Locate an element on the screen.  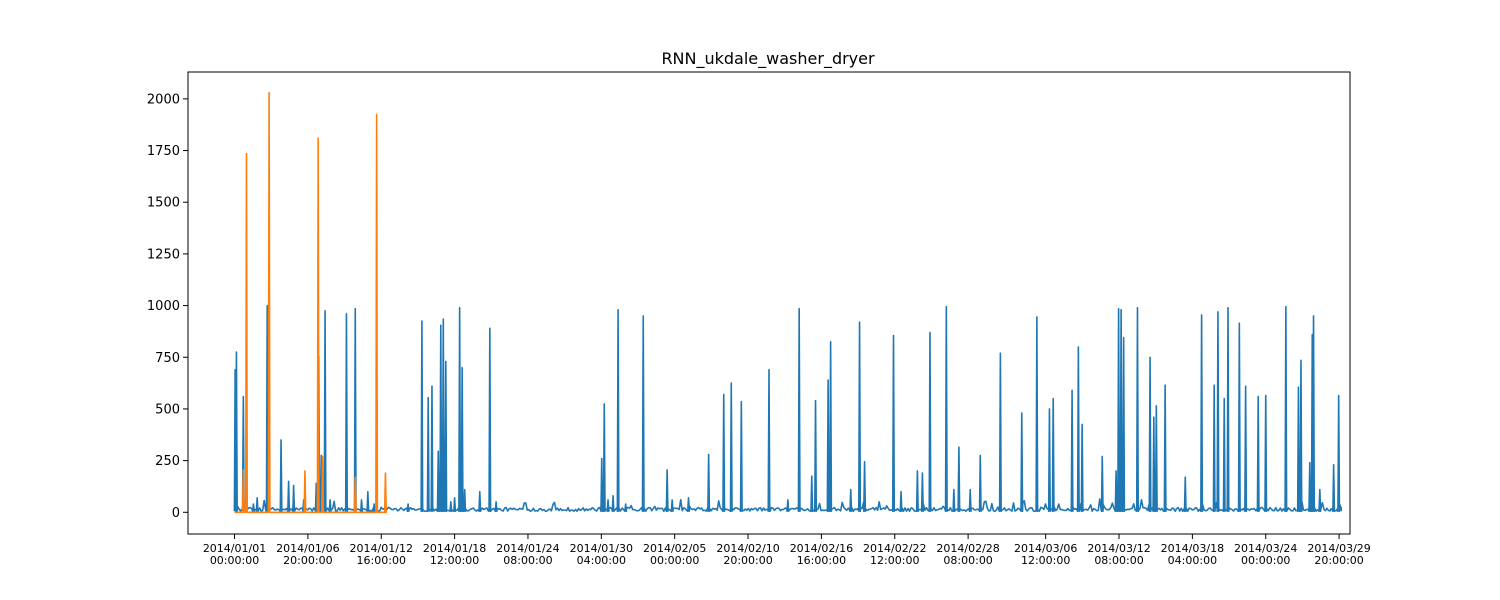
y-axis: 0 250 500 750 1000 1250 1500 1750 2000 is located at coordinates (167, 306).